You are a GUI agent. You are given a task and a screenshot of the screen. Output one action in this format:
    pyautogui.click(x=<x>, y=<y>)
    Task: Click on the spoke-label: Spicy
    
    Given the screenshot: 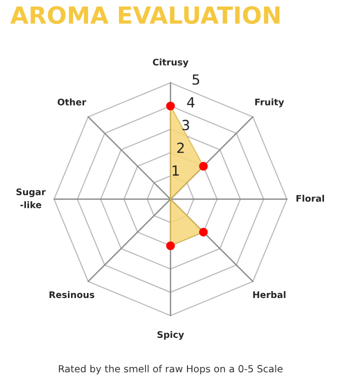 What is the action you would take?
    pyautogui.click(x=171, y=335)
    